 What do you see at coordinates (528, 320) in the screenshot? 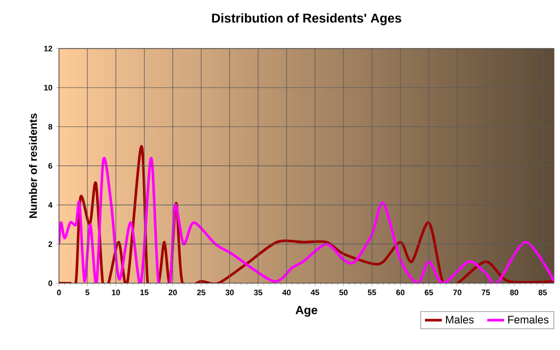
I see `legend-label: Females` at bounding box center [528, 320].